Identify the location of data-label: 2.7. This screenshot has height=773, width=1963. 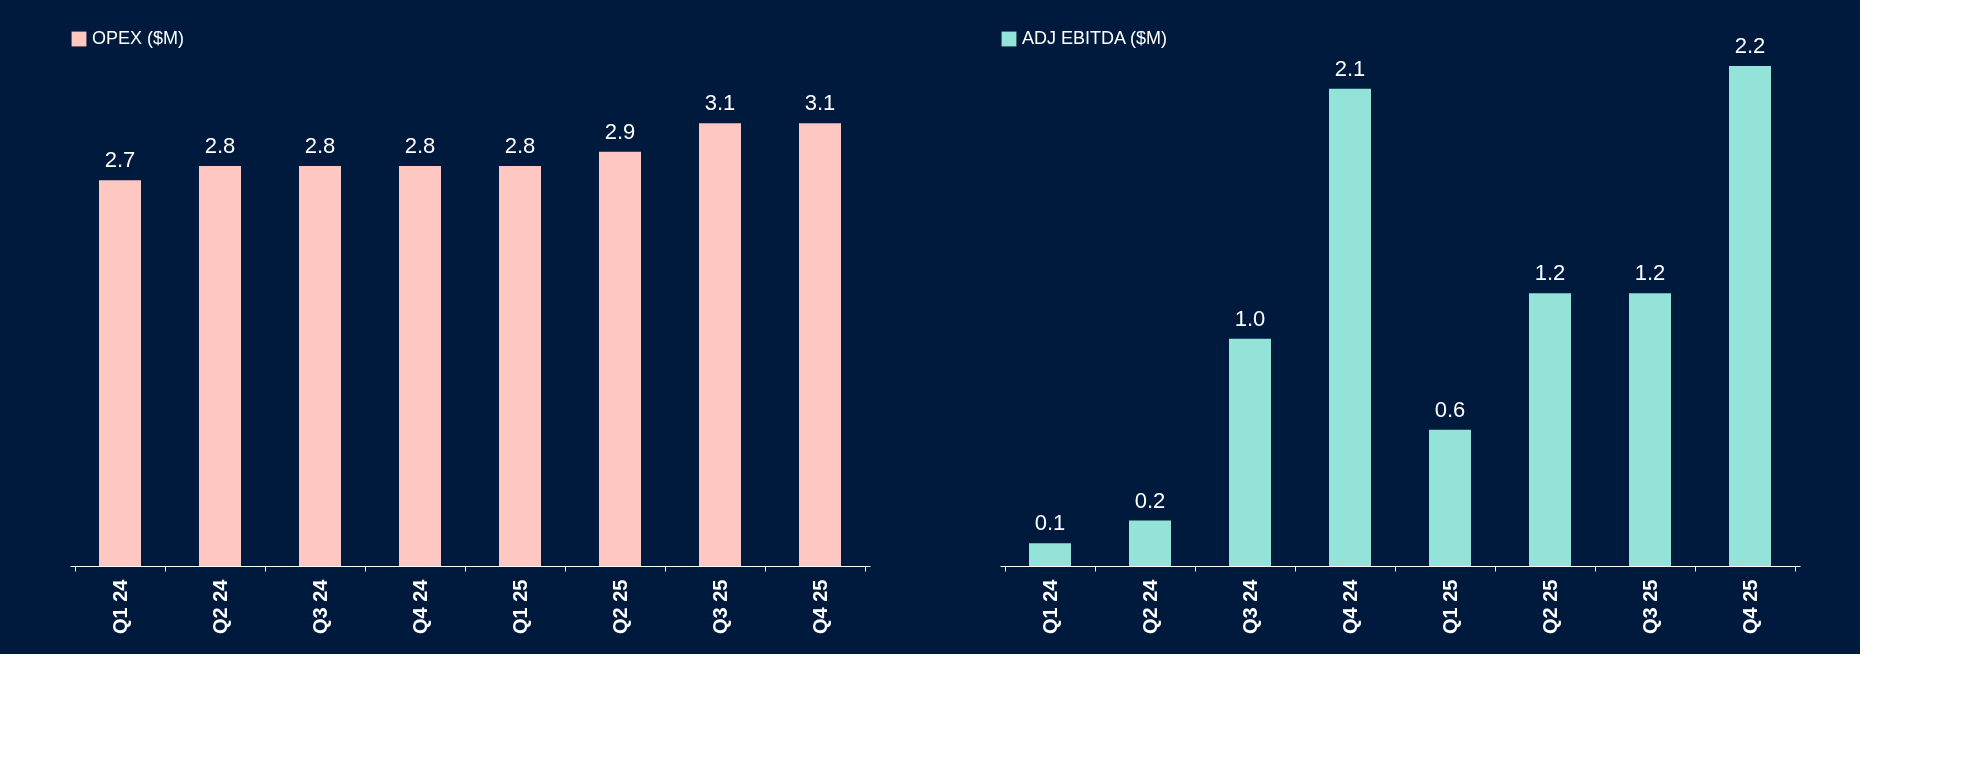
(120, 160).